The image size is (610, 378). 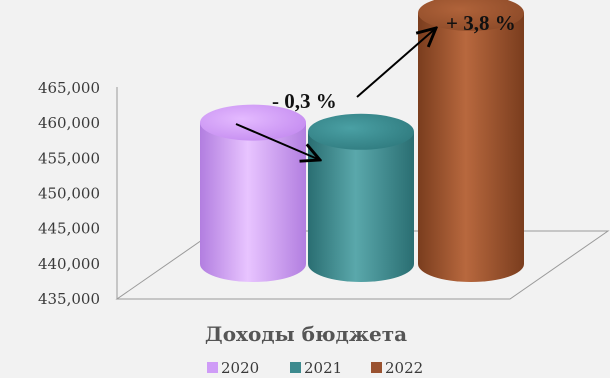 I want to click on bar-2020, so click(x=253, y=193).